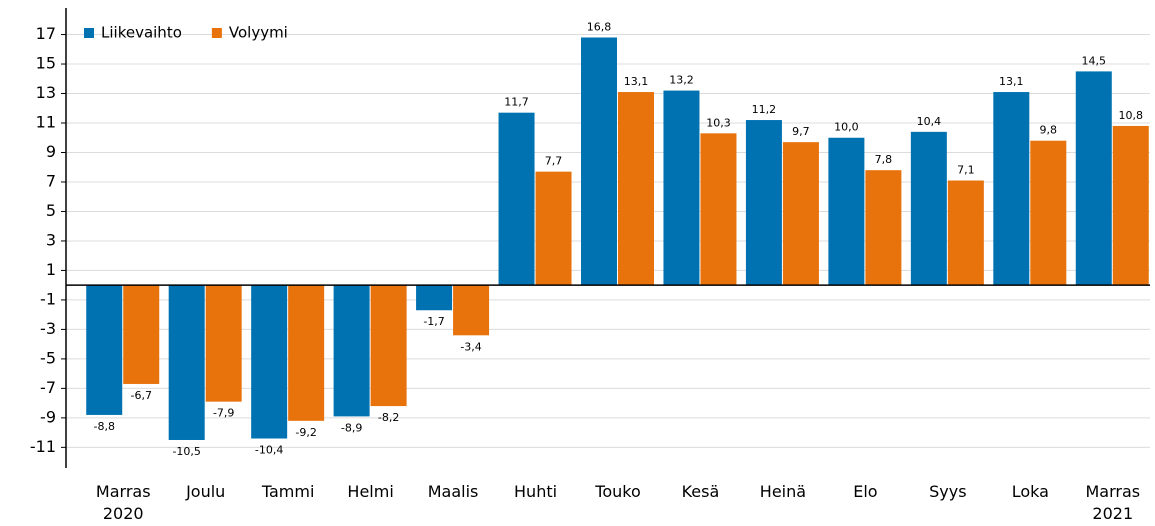 The image size is (1155, 526). I want to click on value-label: 7,7, so click(554, 161).